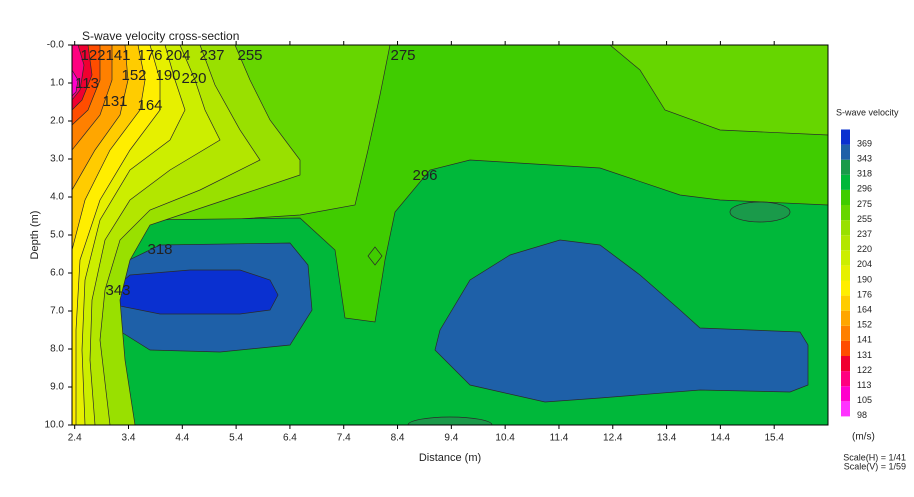 This screenshot has width=914, height=497. What do you see at coordinates (129, 438) in the screenshot?
I see `x-tick-label: 3.4` at bounding box center [129, 438].